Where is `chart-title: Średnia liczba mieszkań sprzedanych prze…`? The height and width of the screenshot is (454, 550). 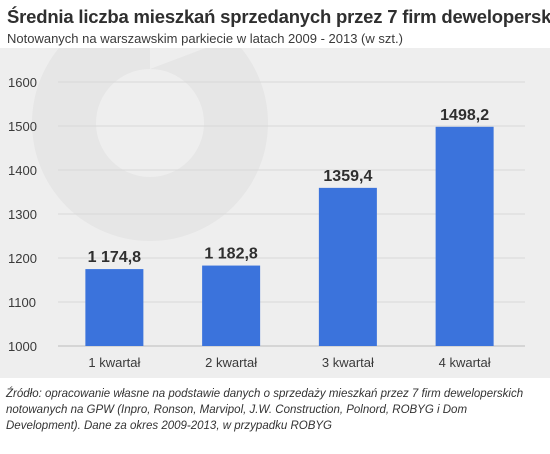
chart-title: Średnia liczba mieszkań sprzedanych prze… is located at coordinates (278, 16).